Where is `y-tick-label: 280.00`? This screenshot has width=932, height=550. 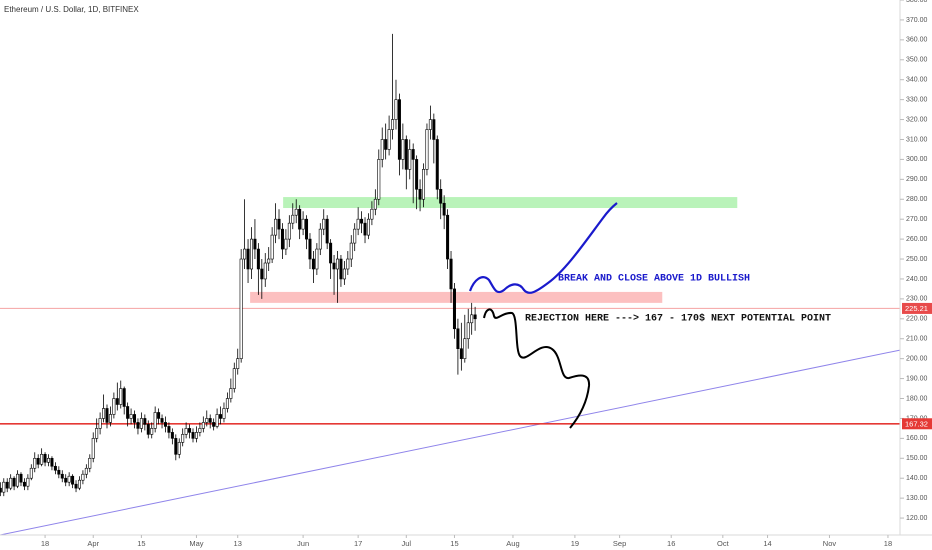
y-tick-label: 280.00 is located at coordinates (917, 199).